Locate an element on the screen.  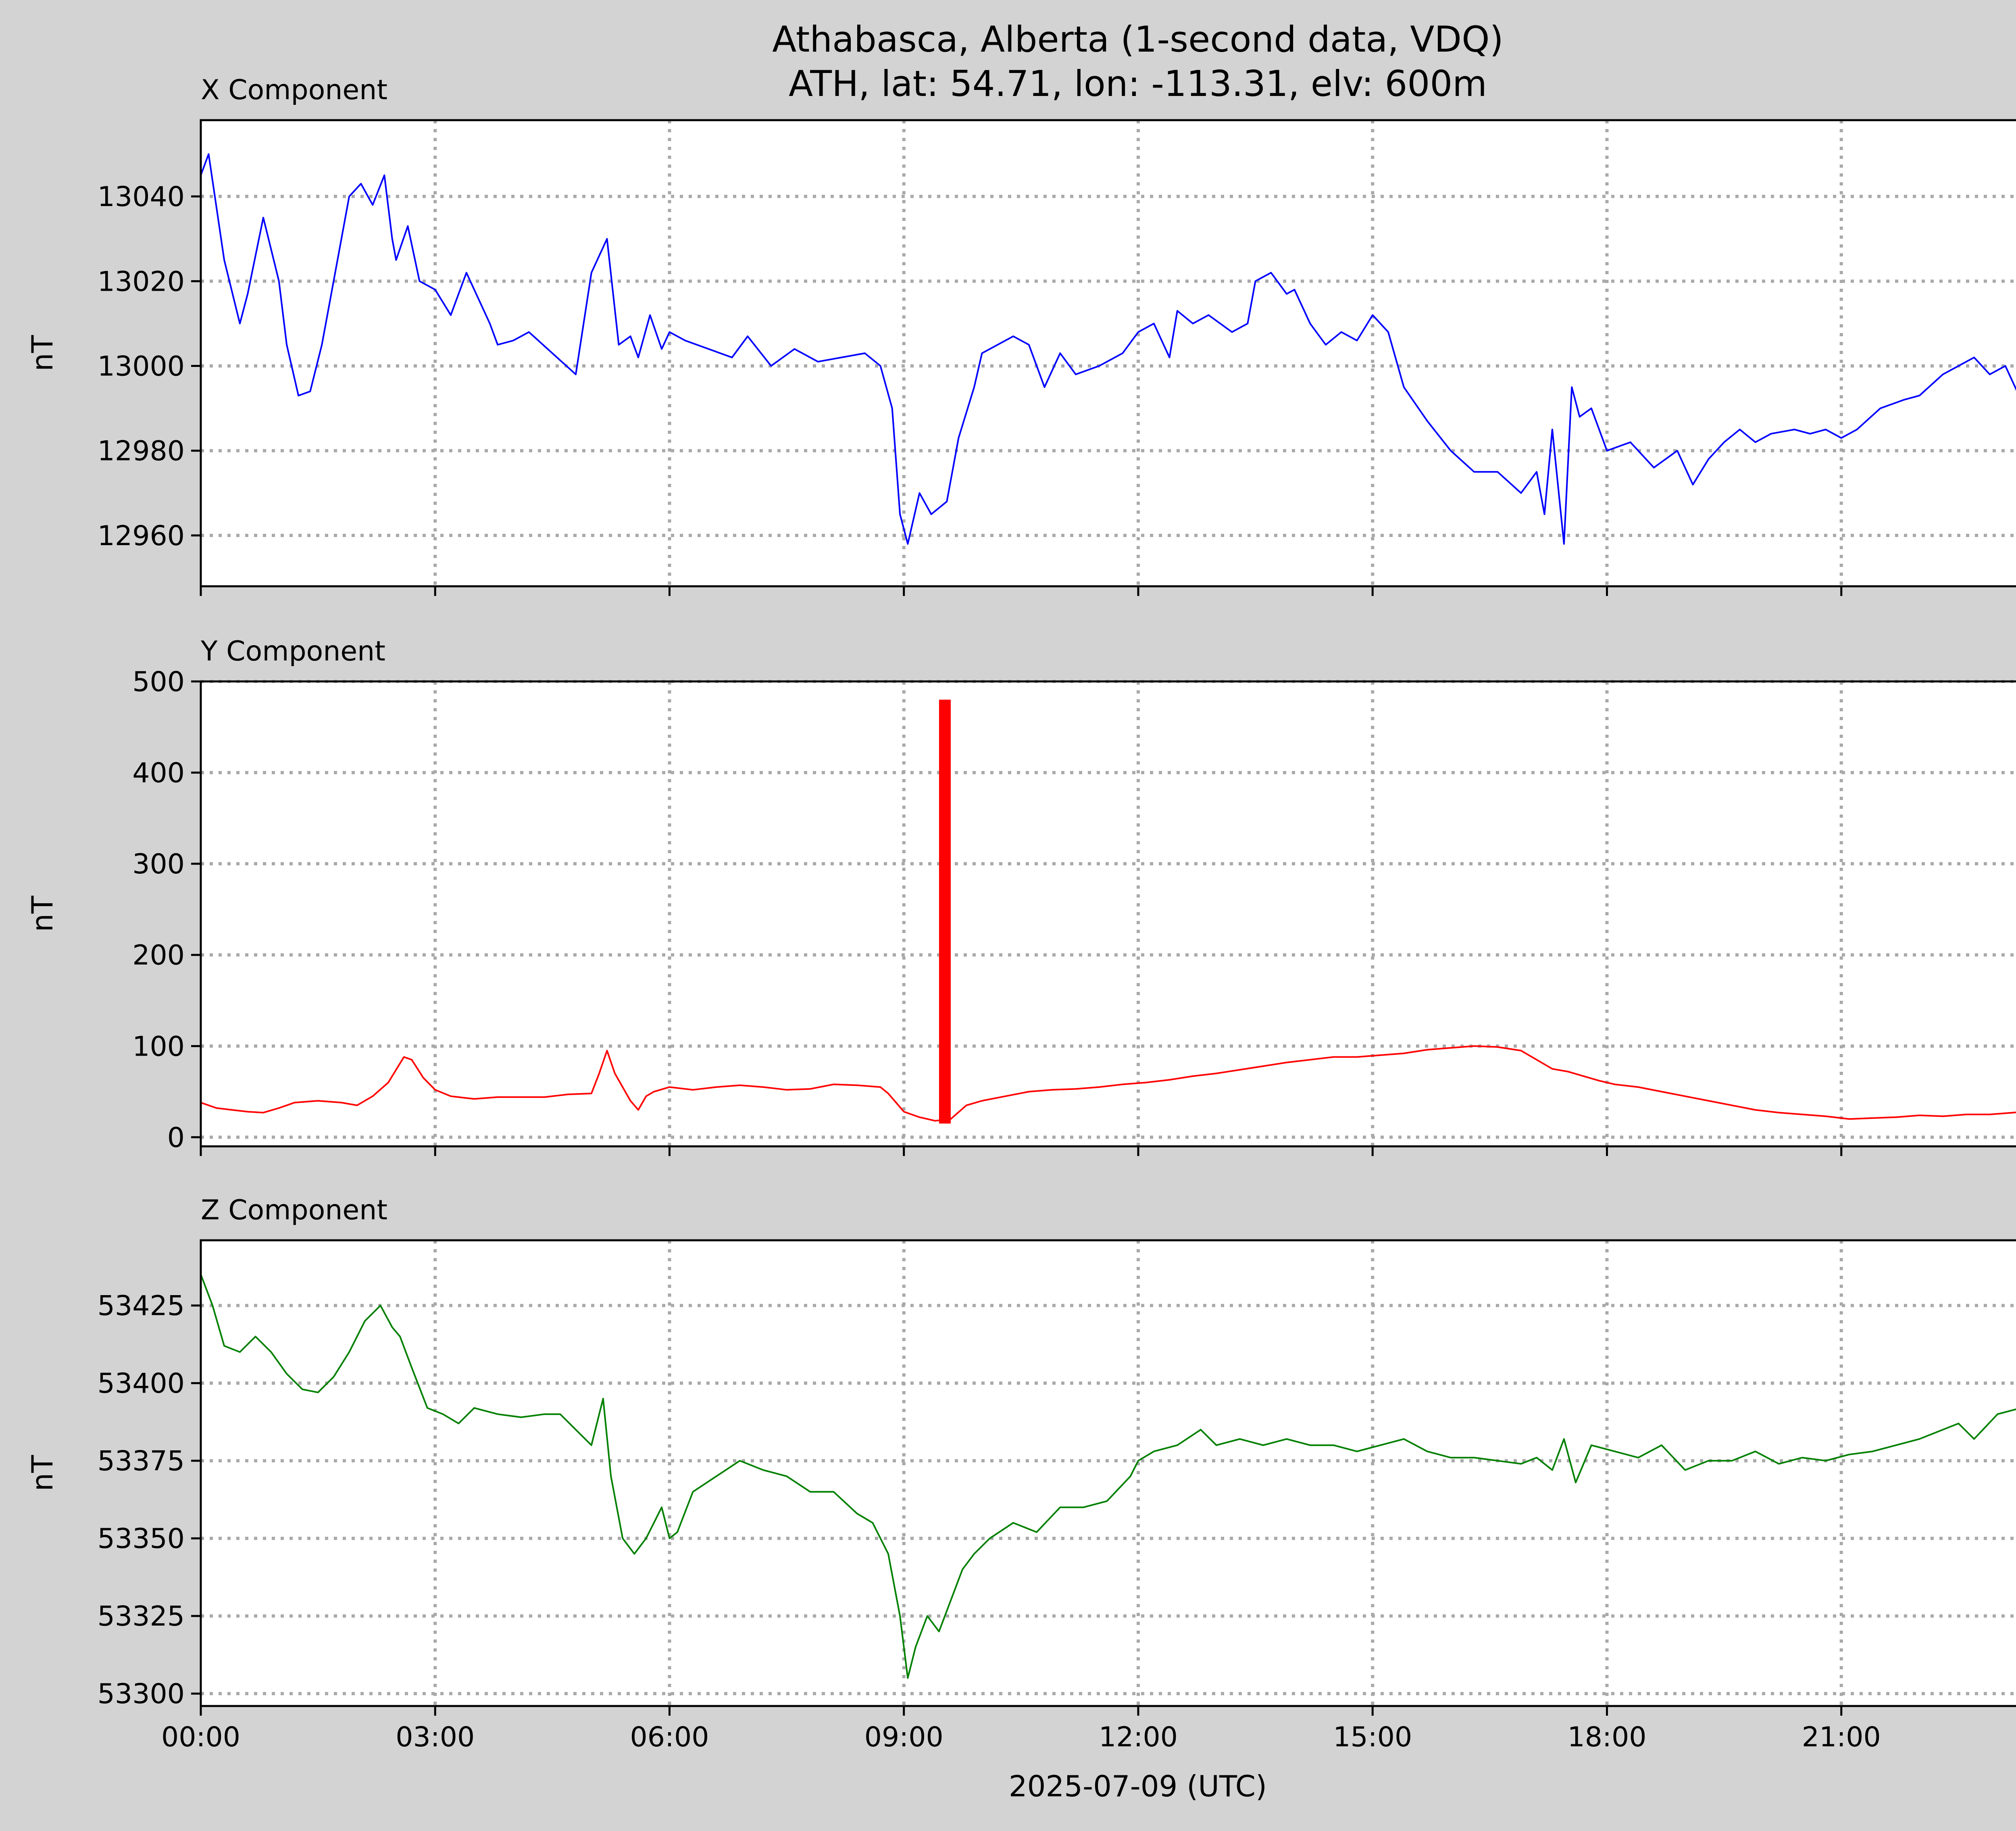
y-tick-label-x-3: 13020 is located at coordinates (141, 282).